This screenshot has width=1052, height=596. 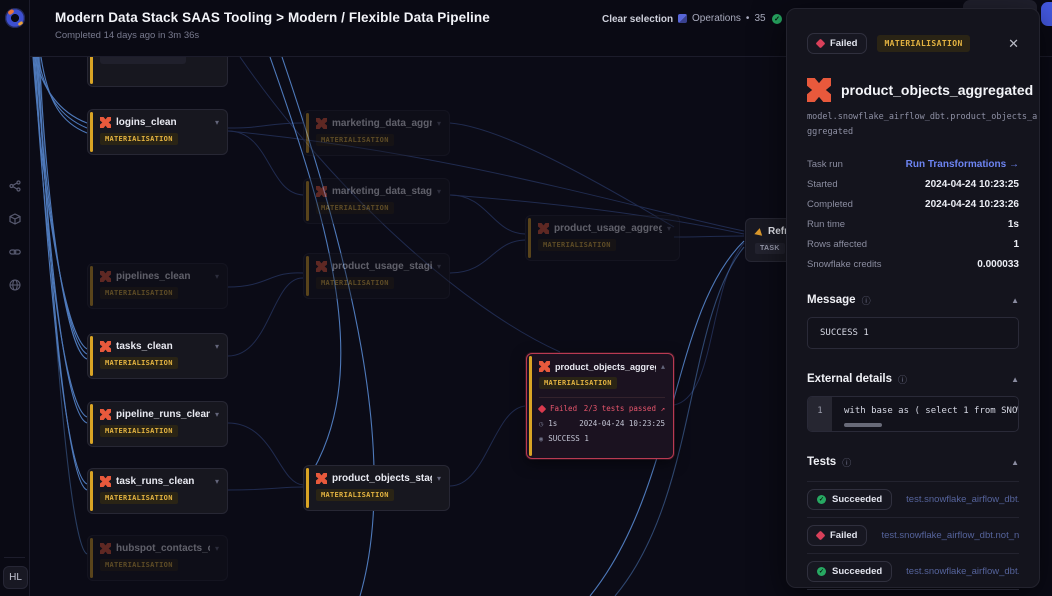 What do you see at coordinates (157, 356) in the screenshot?
I see `dag-node-tasks-clean: tasks_clean ▾ MATERIALISATION` at bounding box center [157, 356].